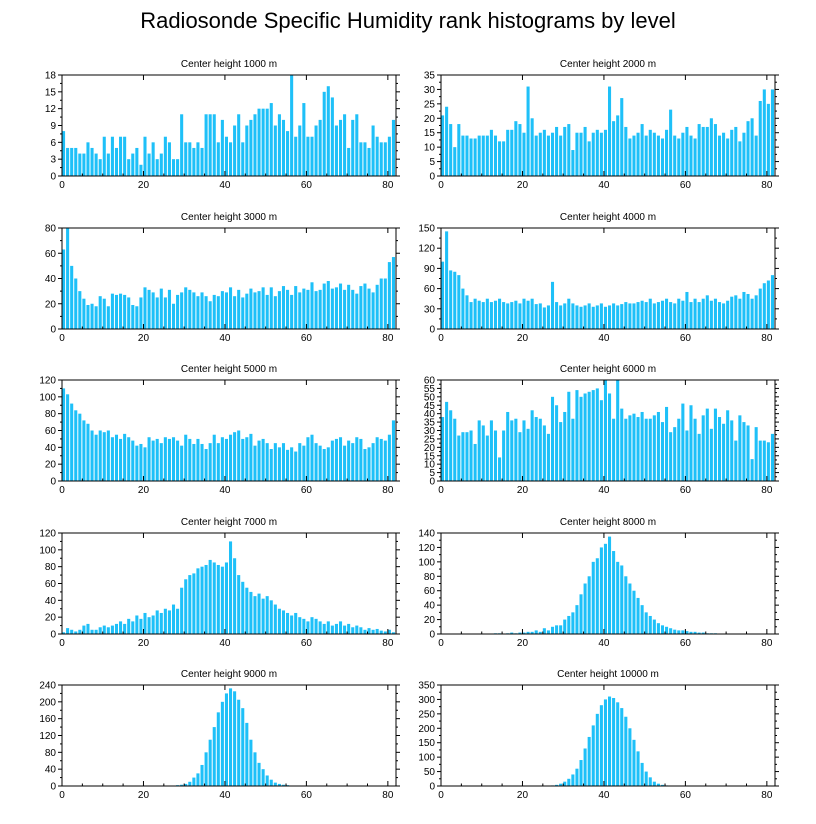 The width and height of the screenshot is (816, 824). I want to click on panel-title: Center height 6000 m, so click(608, 369).